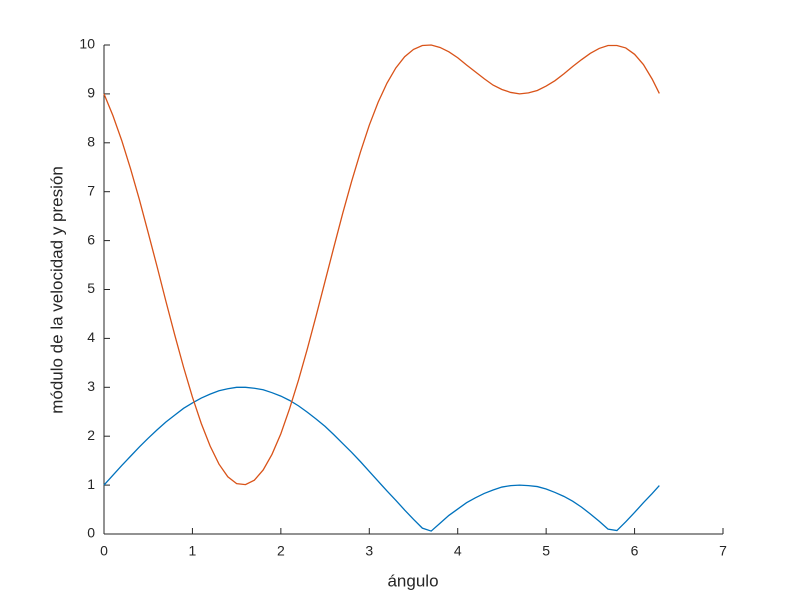 The width and height of the screenshot is (800, 600). Describe the element at coordinates (193, 551) in the screenshot. I see `x-tick-label: 1` at that location.